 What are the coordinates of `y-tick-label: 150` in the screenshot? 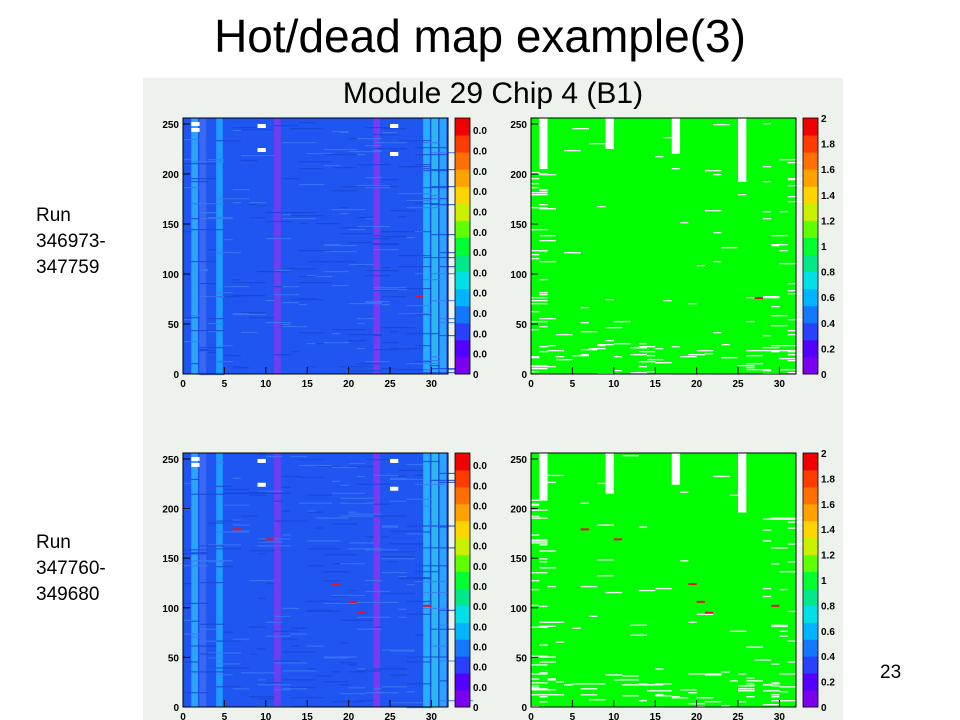 It's located at (518, 225).